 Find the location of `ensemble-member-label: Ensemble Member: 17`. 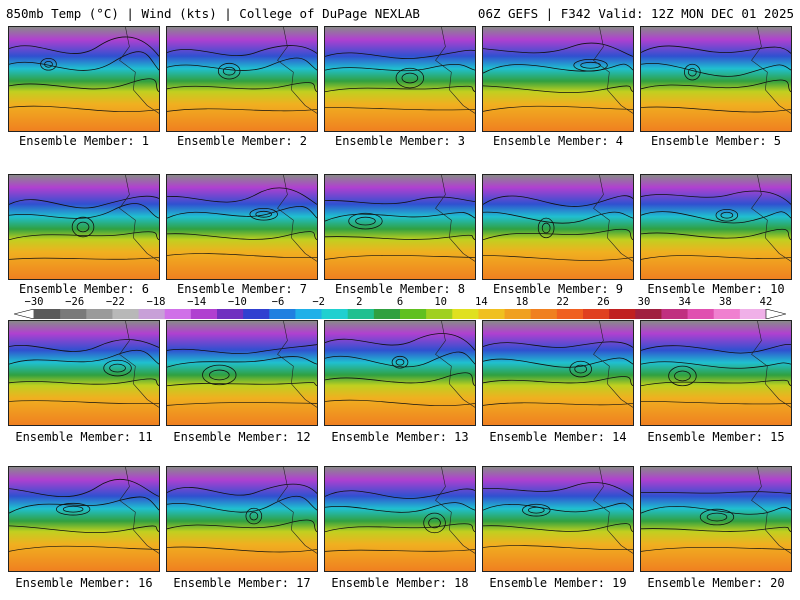

ensemble-member-label: Ensemble Member: 17 is located at coordinates (242, 583).